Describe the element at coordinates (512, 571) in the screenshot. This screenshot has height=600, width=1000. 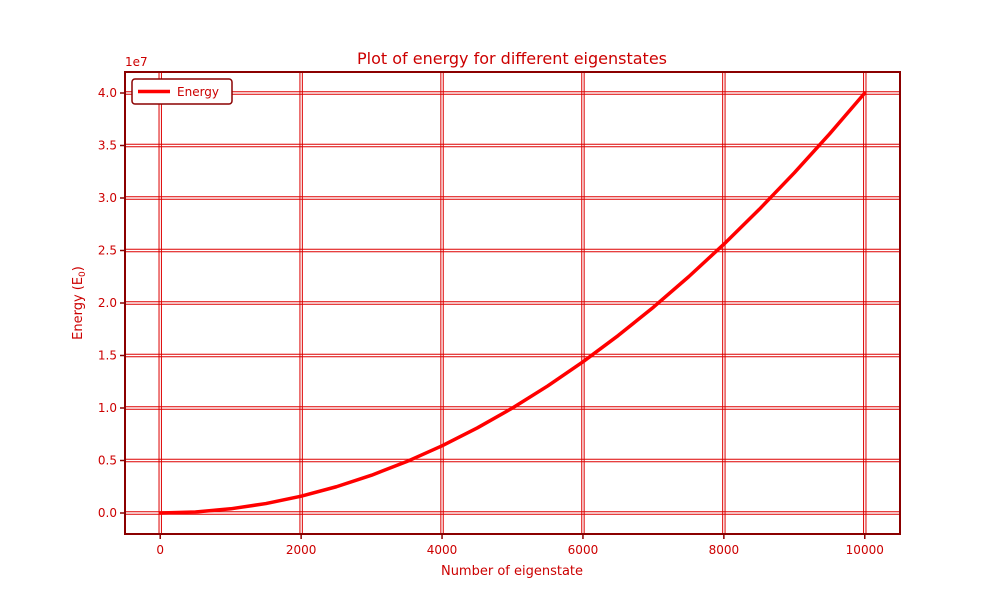
I see `x-axis-title: Number of eigenstate` at that location.